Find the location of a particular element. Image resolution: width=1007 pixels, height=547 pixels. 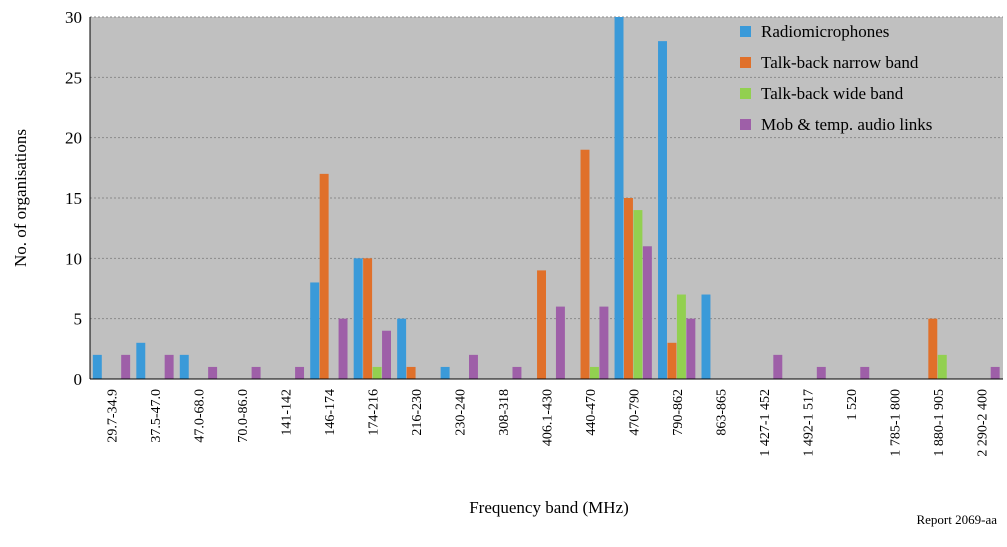

x-tick-label: 1 785-1 800 is located at coordinates (895, 423).